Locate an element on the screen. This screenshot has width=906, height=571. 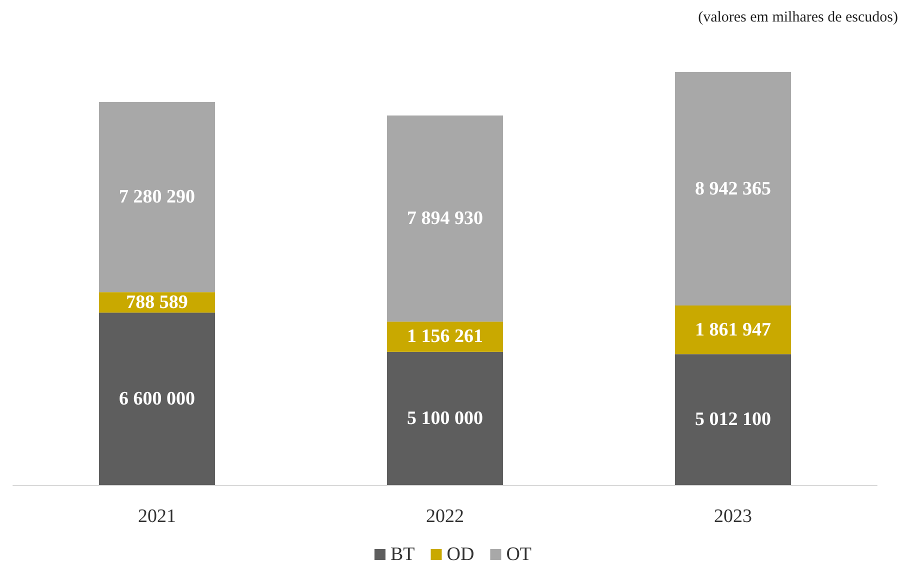
x-tick-label: 2023 is located at coordinates (733, 516).